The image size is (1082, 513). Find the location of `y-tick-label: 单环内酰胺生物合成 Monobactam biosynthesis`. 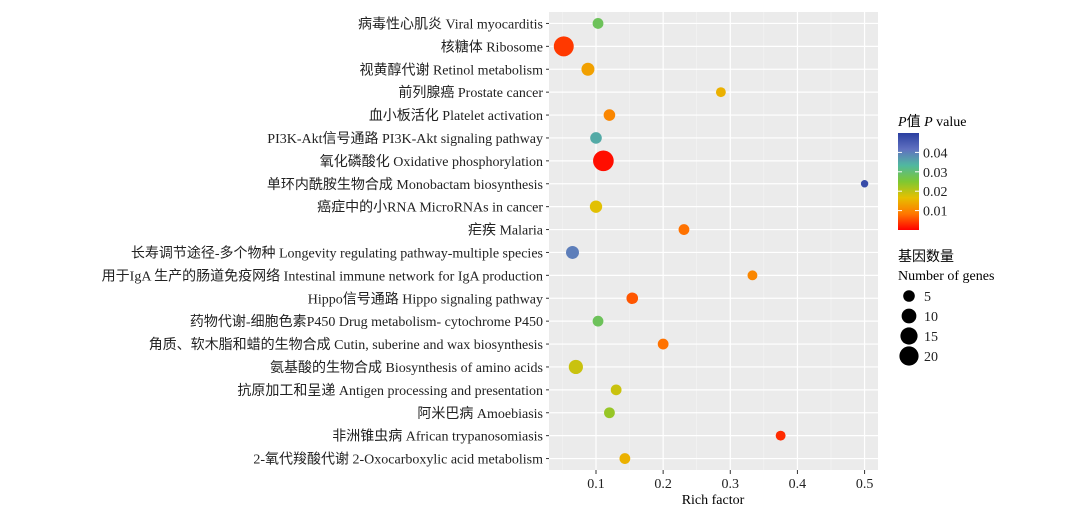

y-tick-label: 单环内酰胺生物合成 Monobactam biosynthesis is located at coordinates (405, 185).